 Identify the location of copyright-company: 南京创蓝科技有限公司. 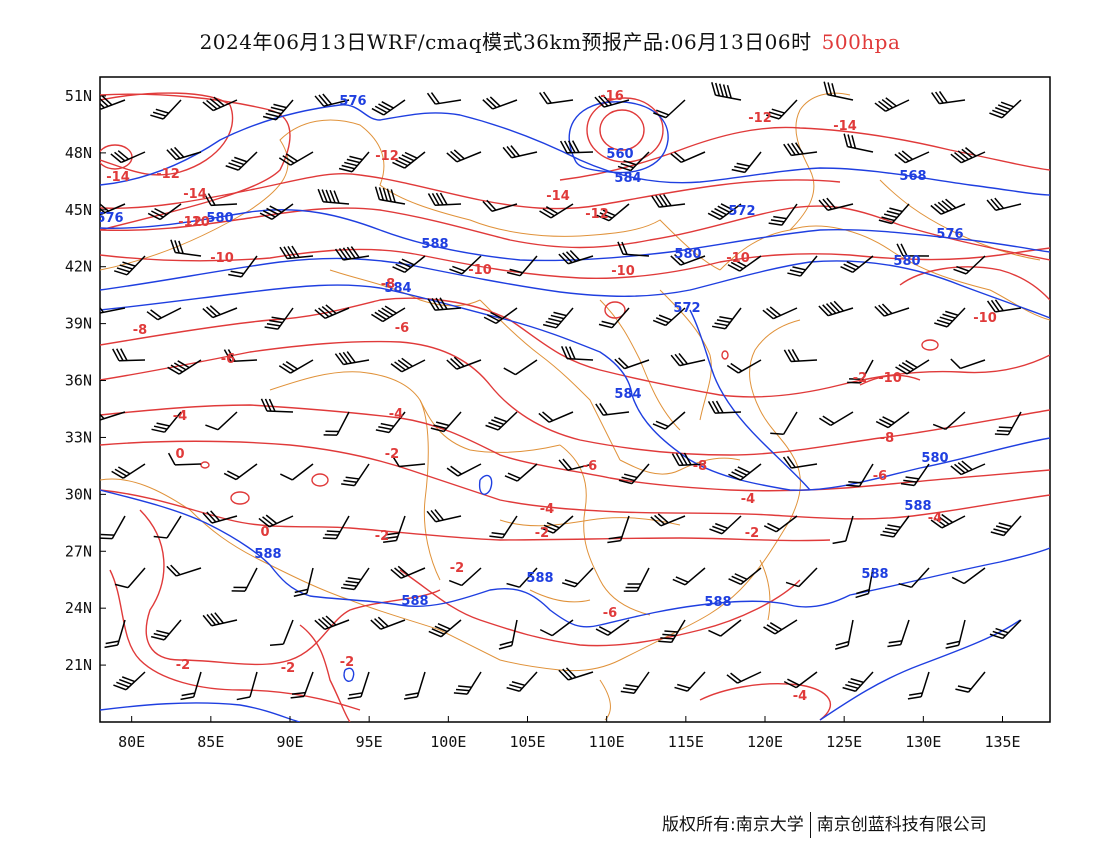
(901, 825).